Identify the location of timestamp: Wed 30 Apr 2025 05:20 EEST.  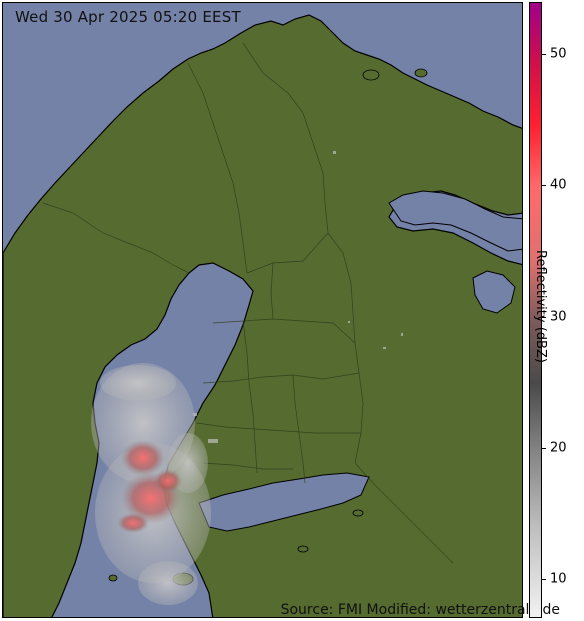
(128, 17).